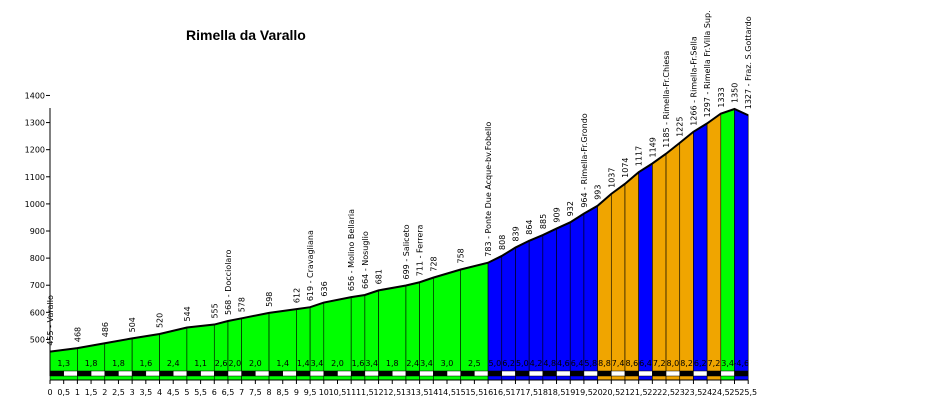  Describe the element at coordinates (37, 285) in the screenshot. I see `y-tick-label-2: 700` at that location.